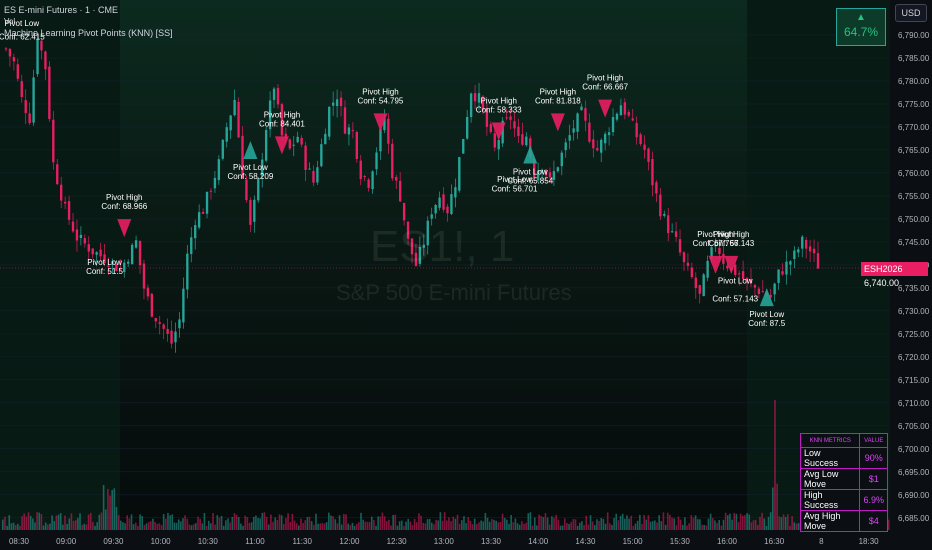  Describe the element at coordinates (914, 173) in the screenshot. I see `y-tick-label: 6,760.00` at that location.